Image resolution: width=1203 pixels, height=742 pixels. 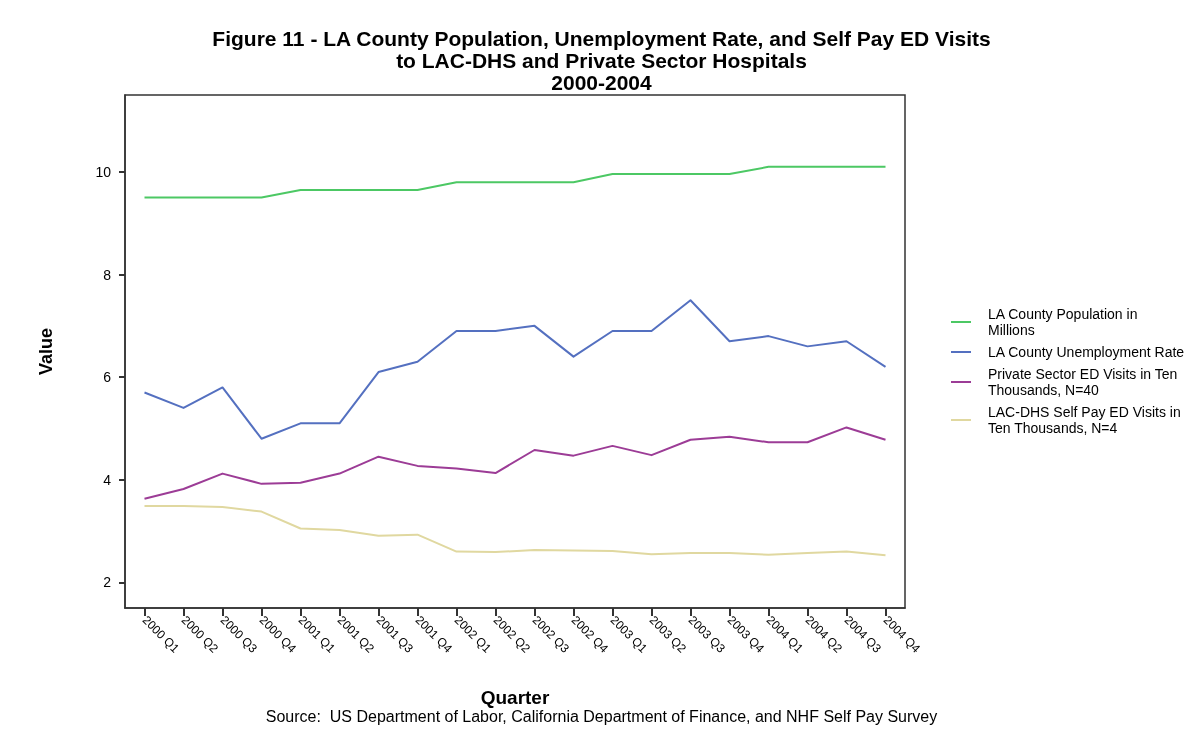 What do you see at coordinates (107, 479) in the screenshot?
I see `y-tick-label: 4` at bounding box center [107, 479].